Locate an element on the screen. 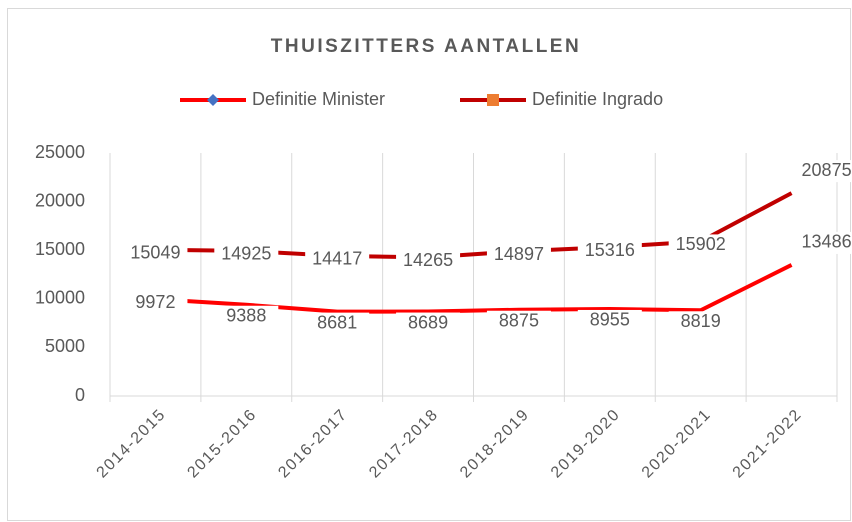 This screenshot has height=522, width=852. data-label: 8681 is located at coordinates (337, 322).